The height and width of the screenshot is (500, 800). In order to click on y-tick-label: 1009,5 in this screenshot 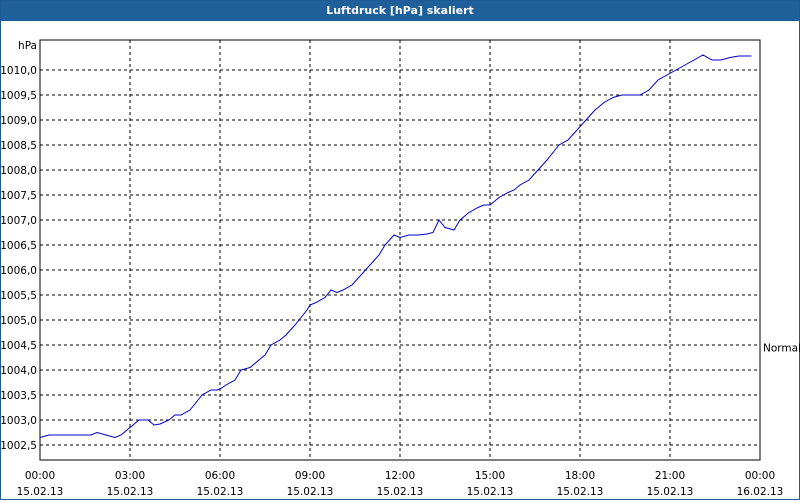, I will do `click(18, 96)`.